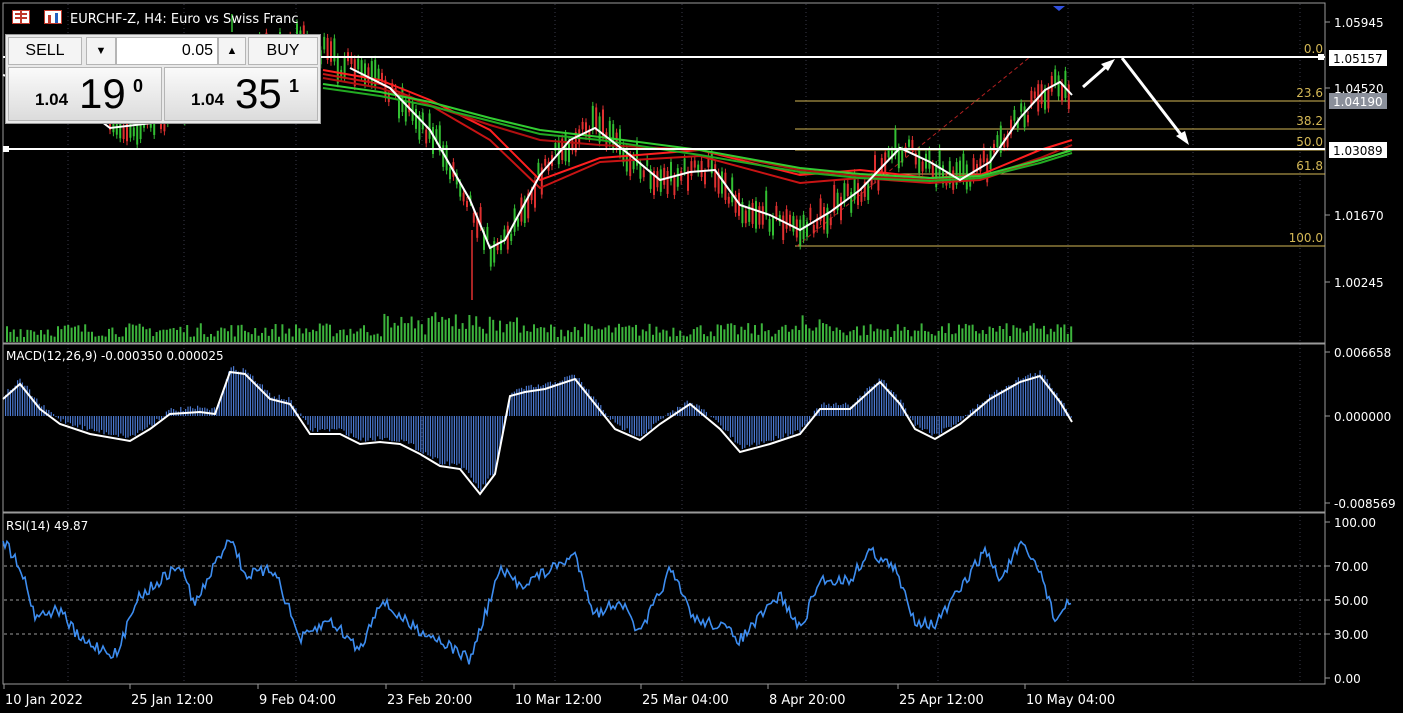  What do you see at coordinates (1098, 74) in the screenshot?
I see `arrow-up` at bounding box center [1098, 74].